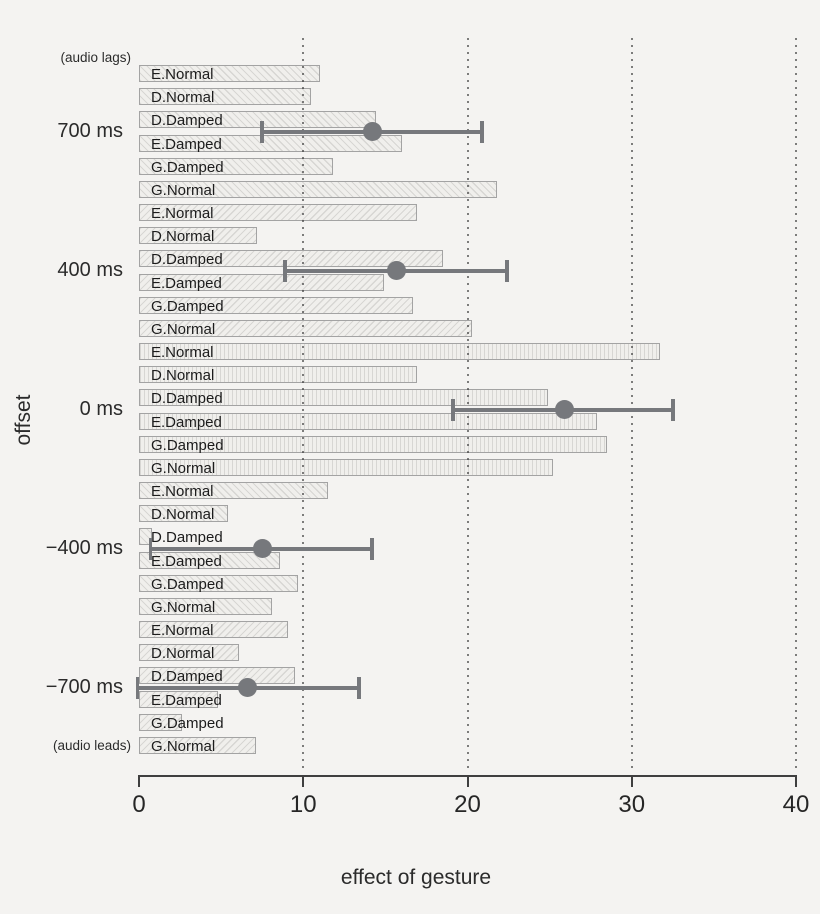  What do you see at coordinates (467, 804) in the screenshot?
I see `x-axis-tick-label: 20` at bounding box center [467, 804].